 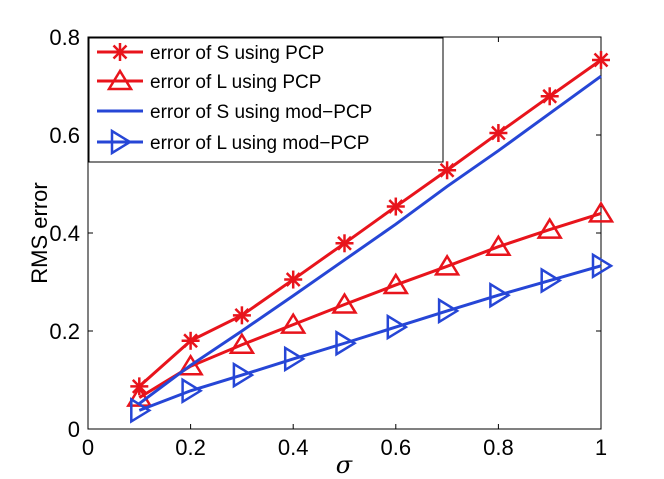 I want to click on x-tick-label: 0, so click(x=88, y=447).